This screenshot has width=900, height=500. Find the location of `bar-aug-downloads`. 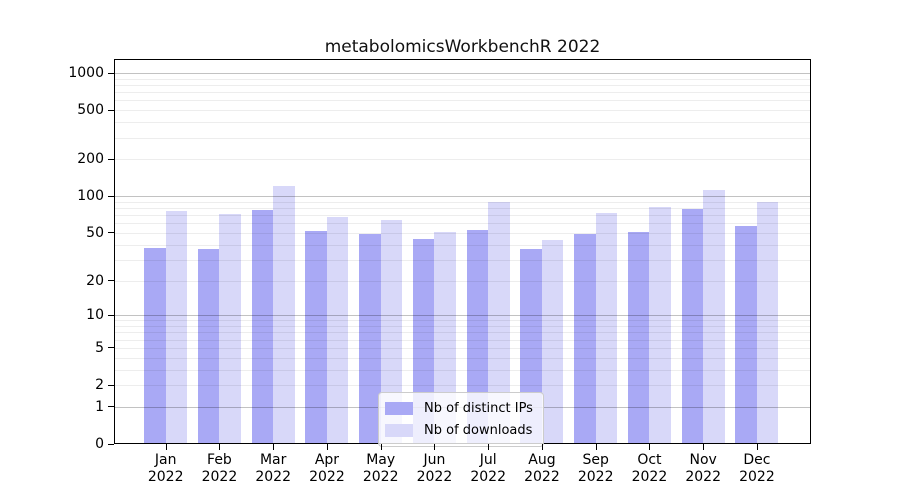

bar-aug-downloads is located at coordinates (552, 341).